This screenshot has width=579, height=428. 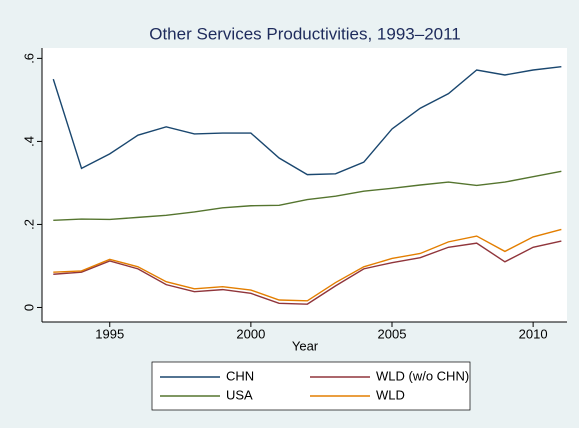 I want to click on x-tick-label: 2000, so click(x=250, y=333).